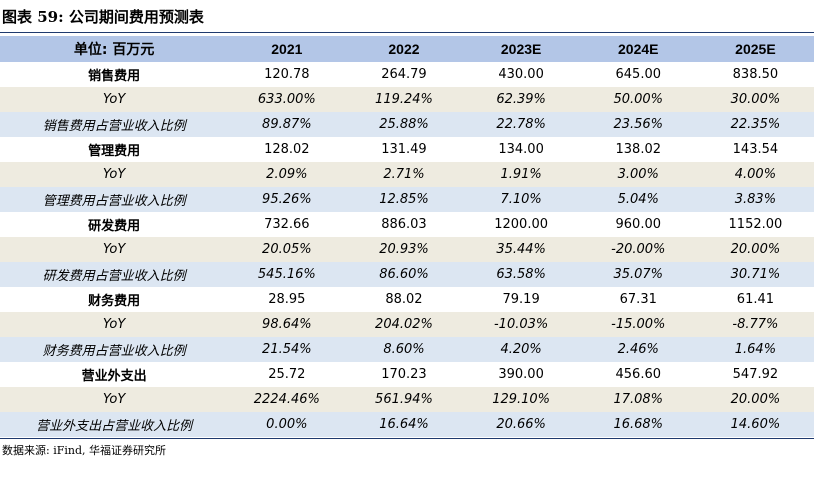 The image size is (821, 478). What do you see at coordinates (638, 349) in the screenshot?
I see `value-cell: 2.46%` at bounding box center [638, 349].